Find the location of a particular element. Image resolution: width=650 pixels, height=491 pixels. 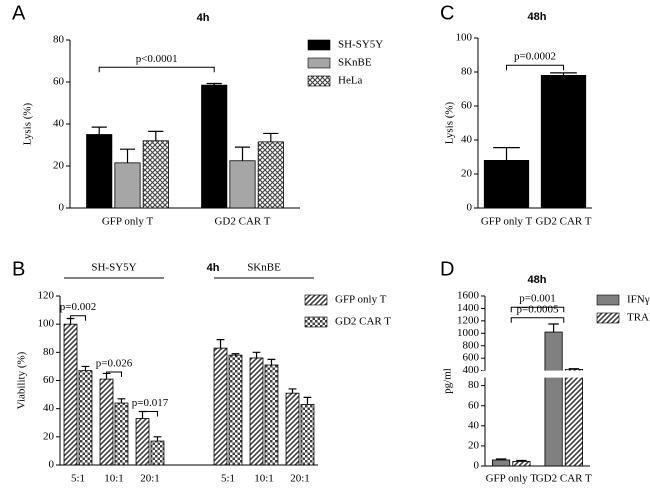

legend-label: GD2 CAR T is located at coordinates (363, 322).